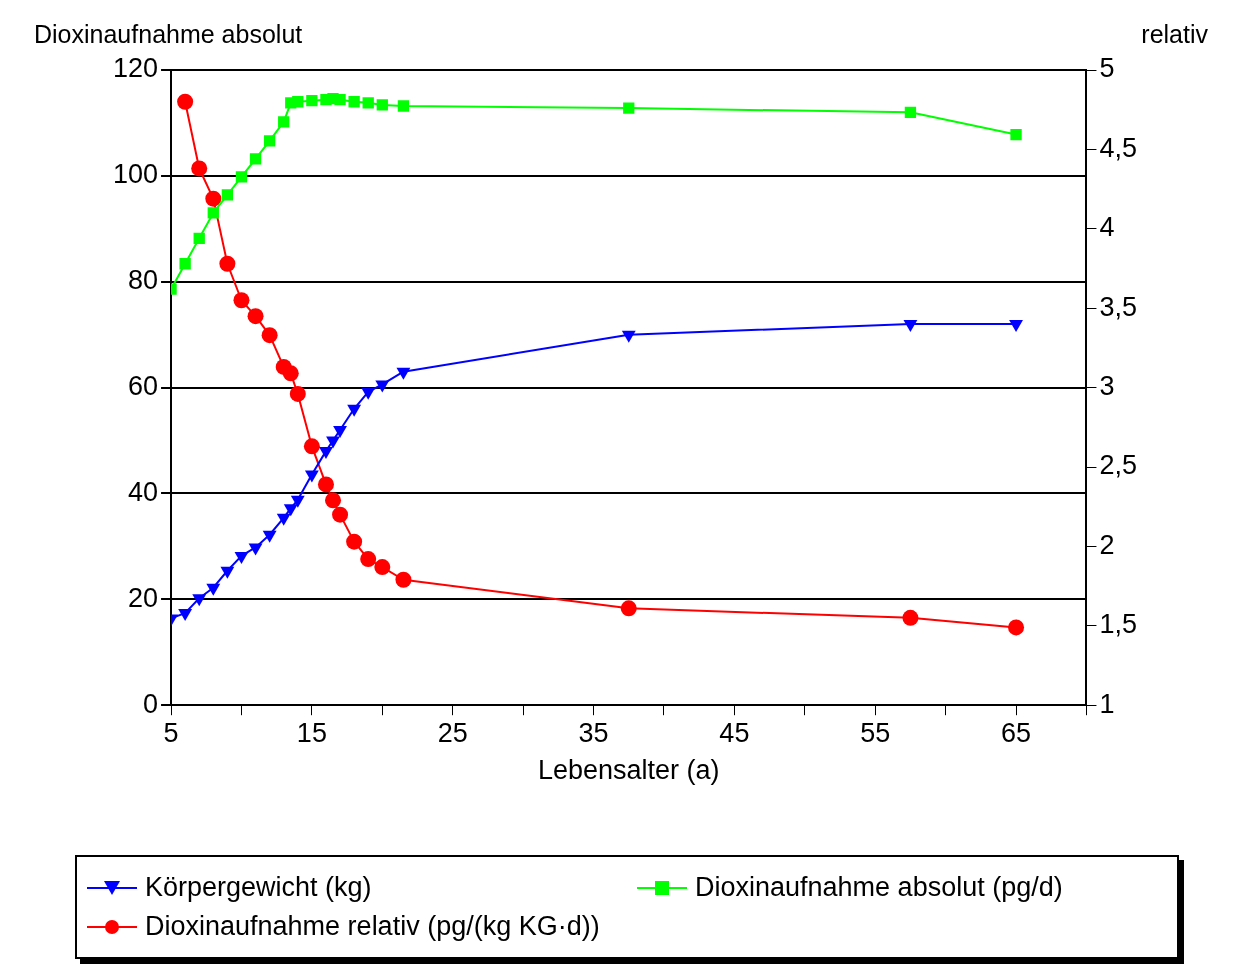  Describe the element at coordinates (452, 732) in the screenshot. I see `x-tick-label: 25` at that location.